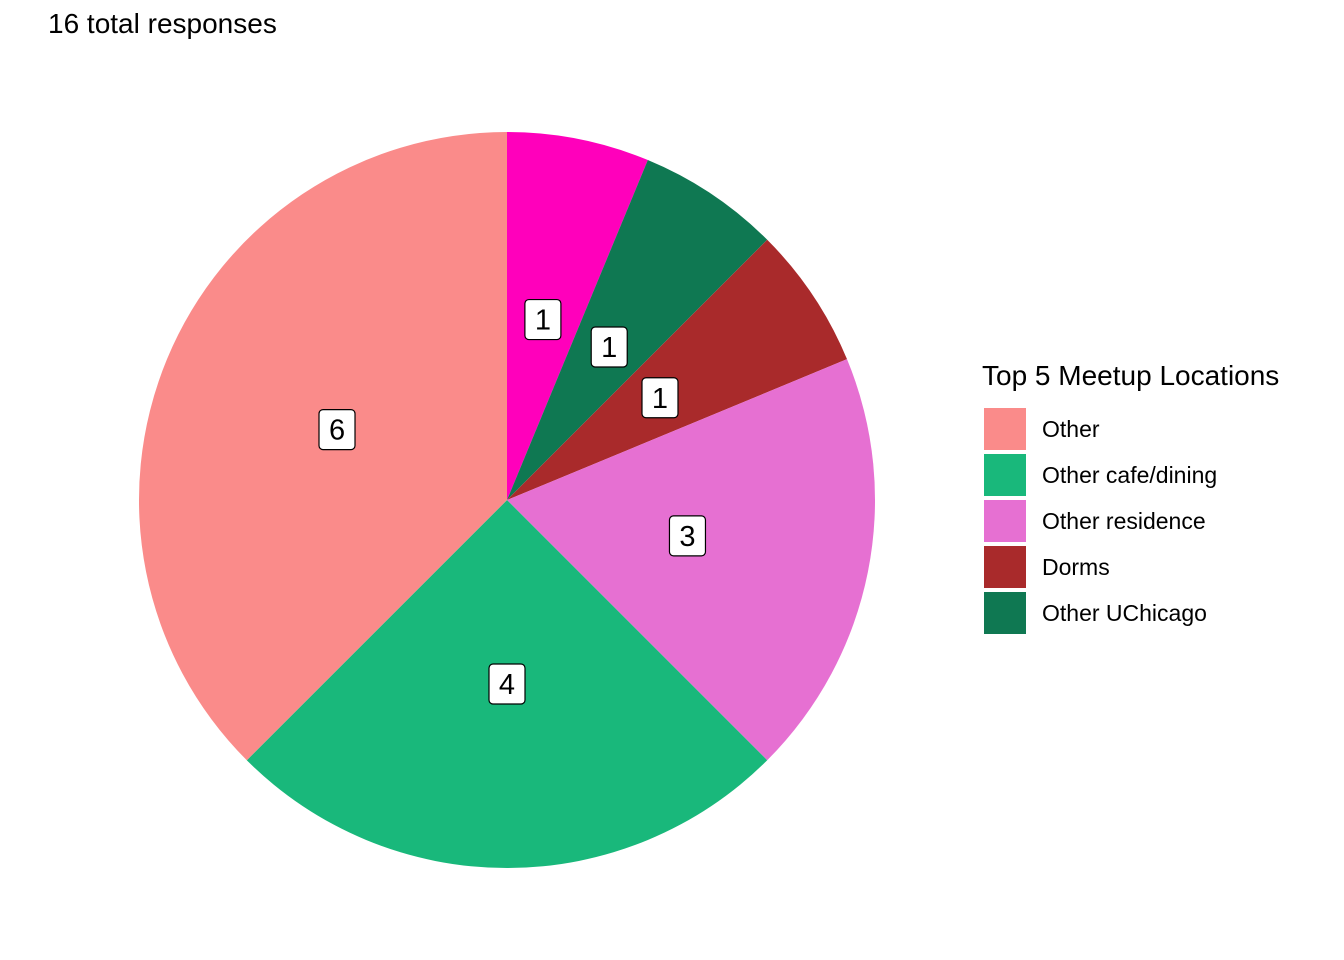  What do you see at coordinates (1130, 567) in the screenshot?
I see `legend-item-dorms: Dorms` at bounding box center [1130, 567].